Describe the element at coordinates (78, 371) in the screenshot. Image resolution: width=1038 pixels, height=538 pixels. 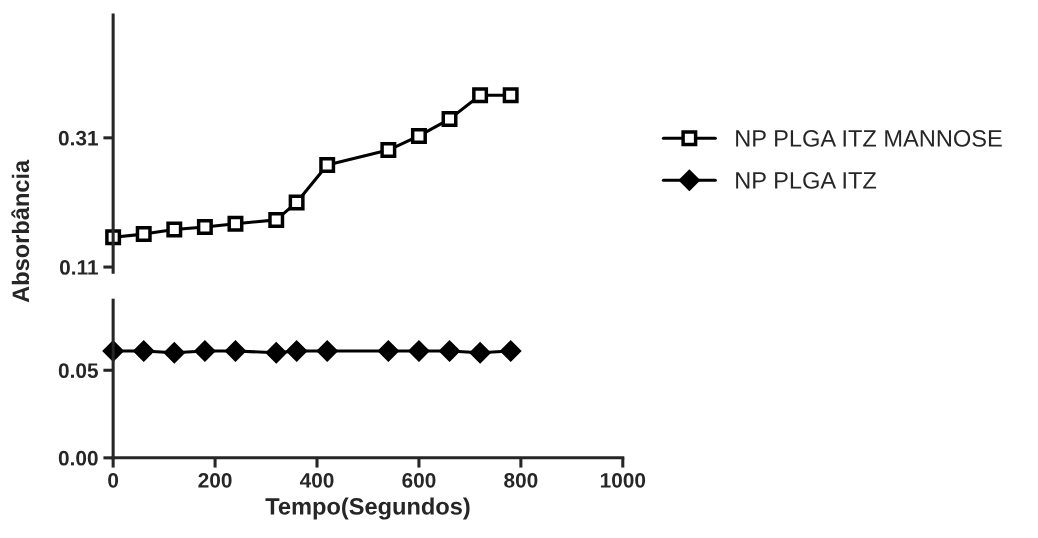
I see `y-tick-label: 0.05` at that location.